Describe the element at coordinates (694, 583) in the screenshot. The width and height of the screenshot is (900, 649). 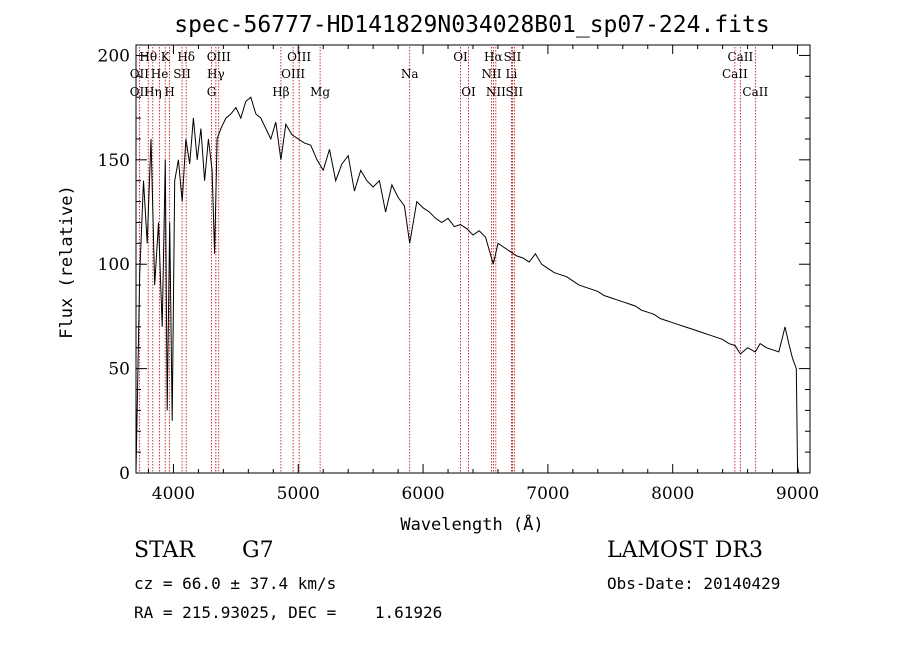
I see `obs-date: Obs-Date: 20140429` at that location.